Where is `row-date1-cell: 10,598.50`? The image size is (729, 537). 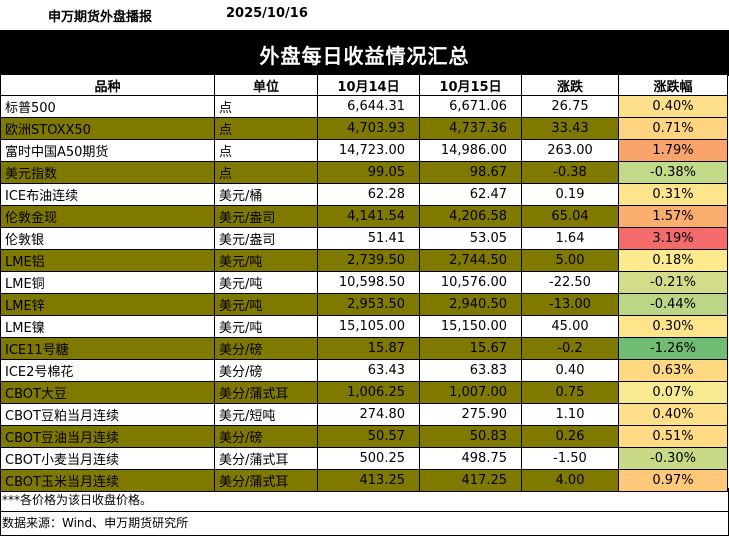
row-date1-cell: 10,598.50 is located at coordinates (368, 282).